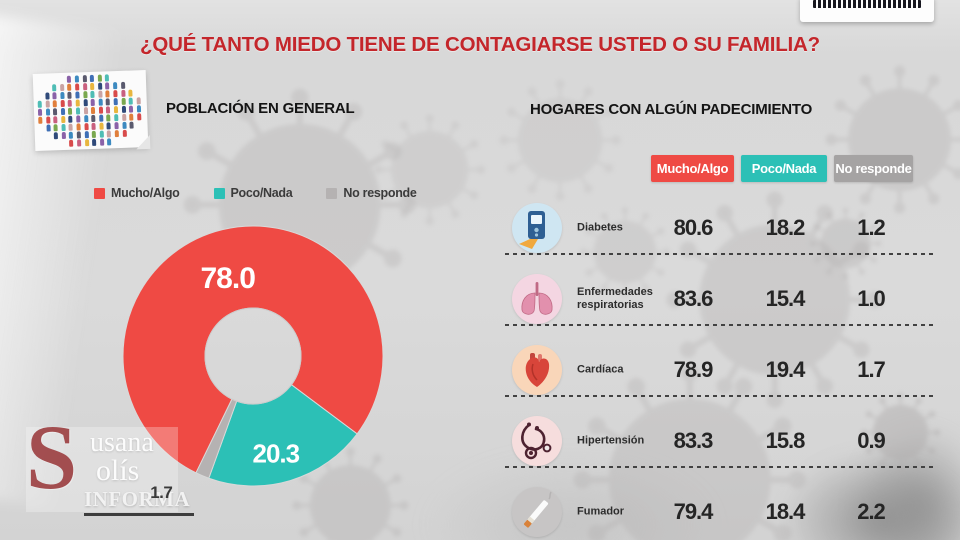  Describe the element at coordinates (611, 439) in the screenshot. I see `condition-label: Hipertensión` at that location.